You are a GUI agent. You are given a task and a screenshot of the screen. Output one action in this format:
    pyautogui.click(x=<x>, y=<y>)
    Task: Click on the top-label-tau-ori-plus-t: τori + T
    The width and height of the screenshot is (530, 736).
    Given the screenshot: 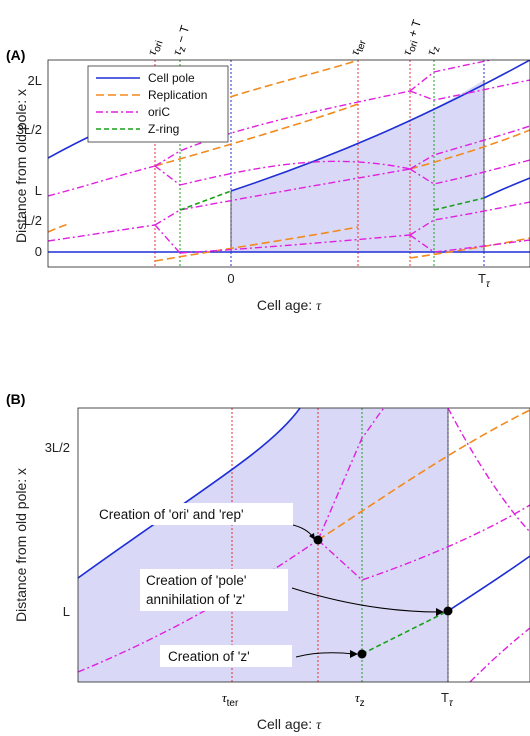 What is the action you would take?
    pyautogui.click(x=413, y=37)
    